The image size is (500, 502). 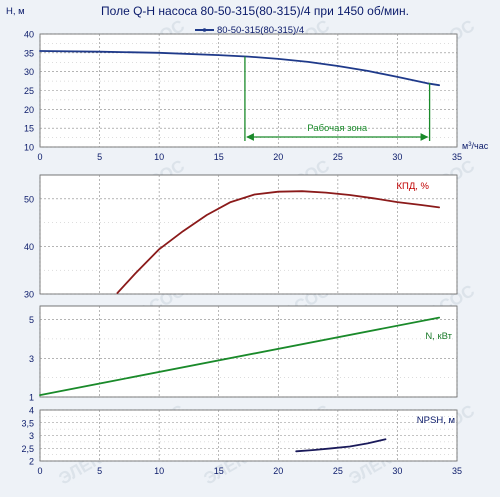 What do you see at coordinates (29, 110) in the screenshot?
I see `y-tick-label: 20` at bounding box center [29, 110].